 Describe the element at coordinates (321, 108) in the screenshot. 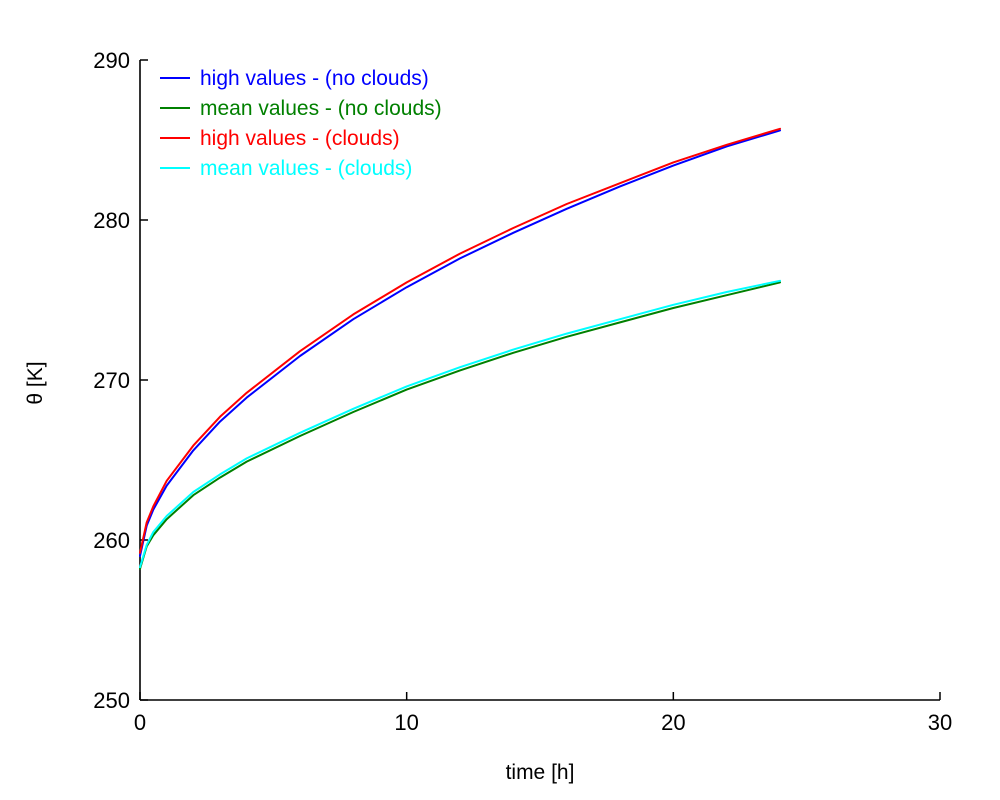

I see `legend-label-2: mean values - (no clouds)` at that location.